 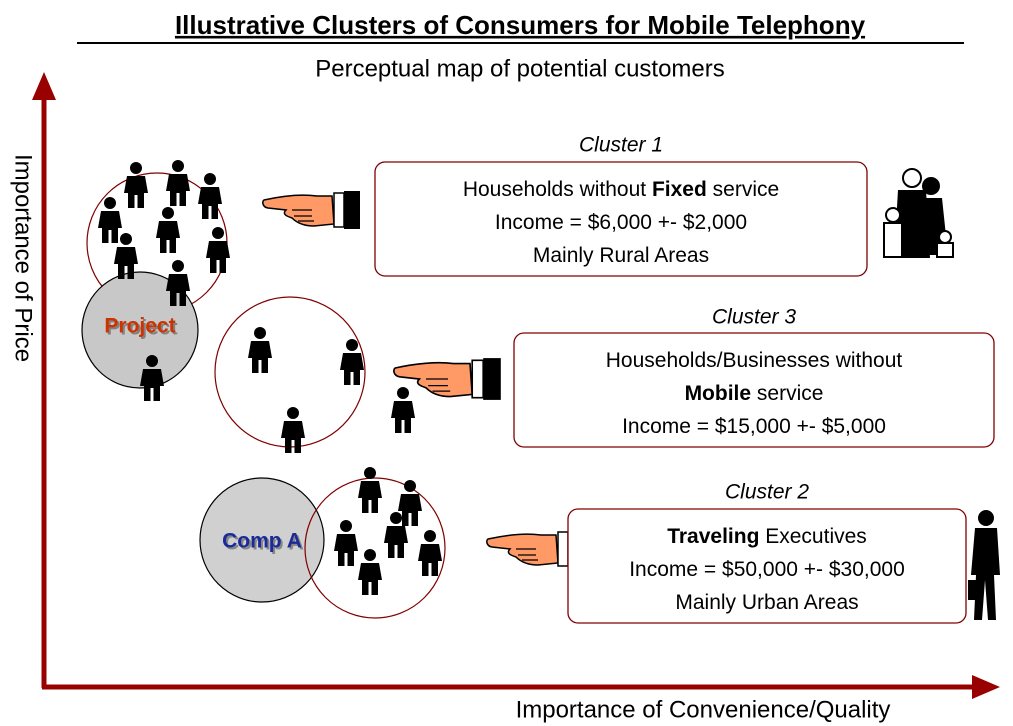 I want to click on x-axis-label: Importance of Convenience/Quality, so click(x=703, y=709).